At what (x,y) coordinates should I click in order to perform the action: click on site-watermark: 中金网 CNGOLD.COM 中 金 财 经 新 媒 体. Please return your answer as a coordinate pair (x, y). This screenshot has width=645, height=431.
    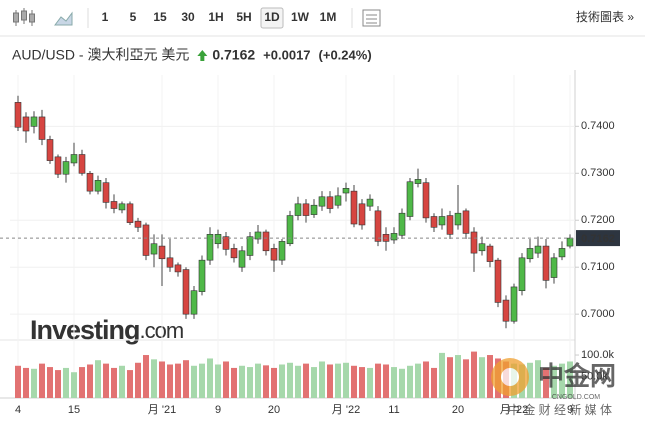
    Looking at the image, I should click on (553, 387).